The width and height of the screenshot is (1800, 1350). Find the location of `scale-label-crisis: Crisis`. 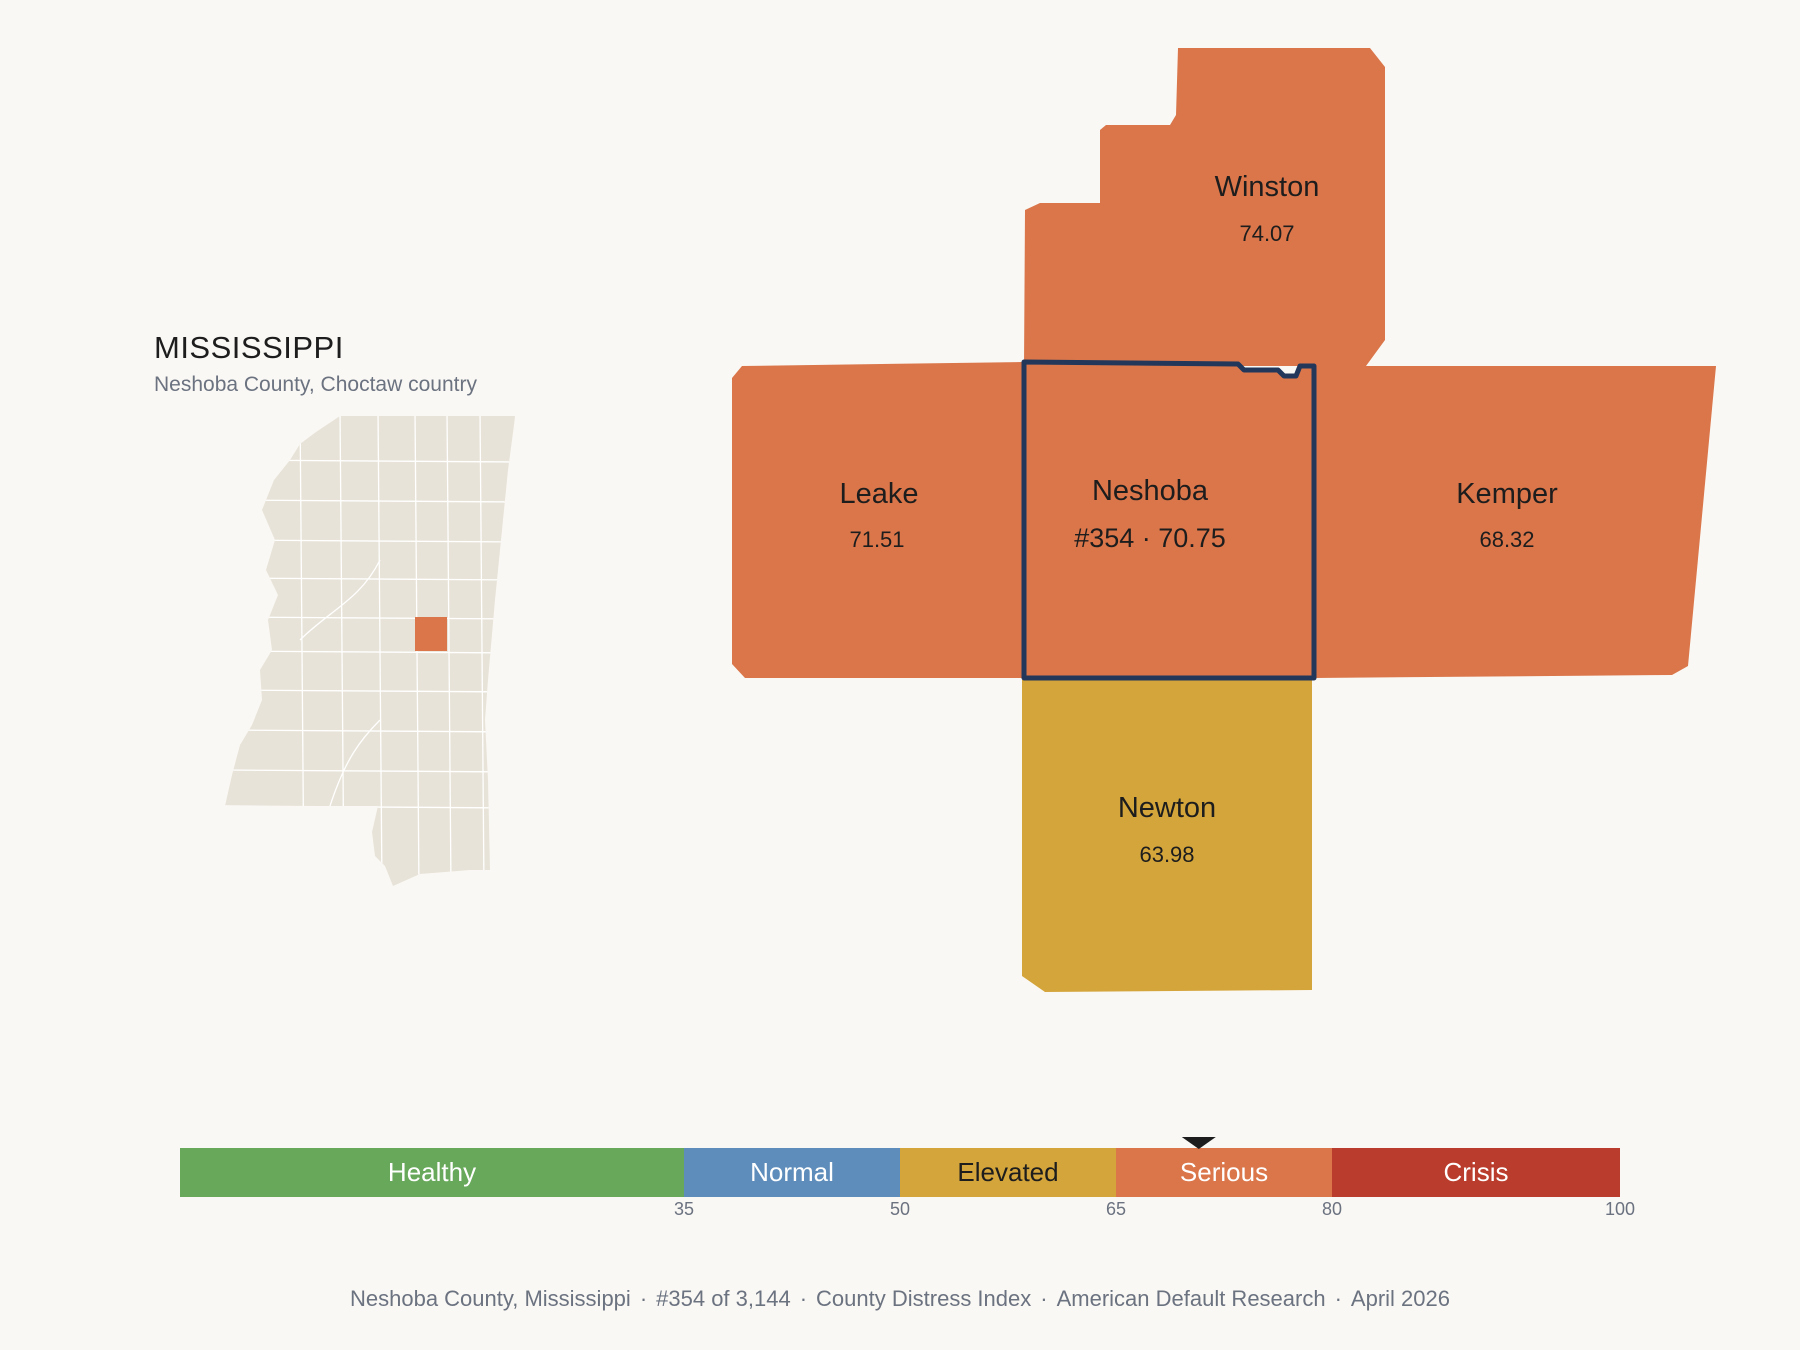

scale-label-crisis: Crisis is located at coordinates (1476, 1172).